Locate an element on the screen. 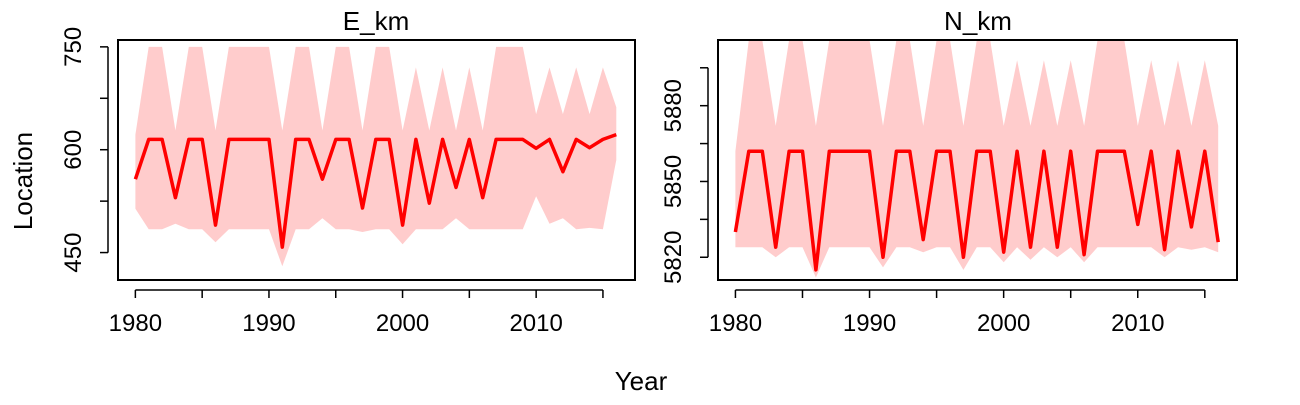 The height and width of the screenshot is (405, 1300). x-tick-label-e-km: 1990 is located at coordinates (268, 323).